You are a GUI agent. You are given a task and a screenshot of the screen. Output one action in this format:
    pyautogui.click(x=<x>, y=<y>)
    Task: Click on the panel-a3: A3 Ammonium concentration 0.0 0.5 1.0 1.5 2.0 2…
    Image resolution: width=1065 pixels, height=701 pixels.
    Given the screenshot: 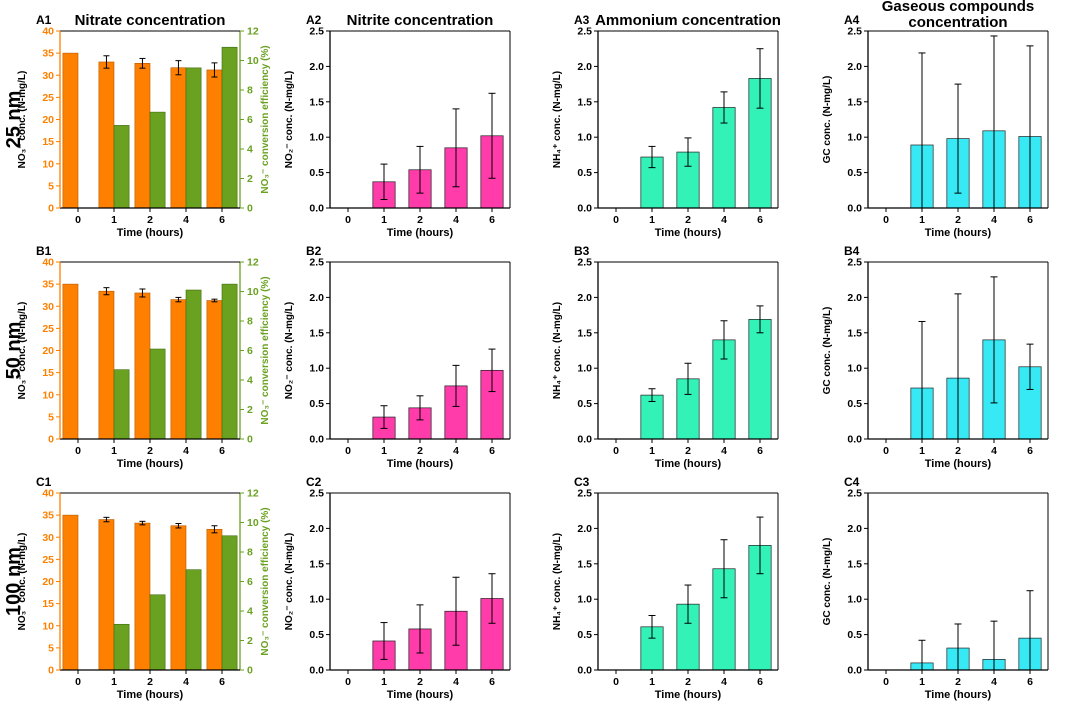 What is the action you would take?
    pyautogui.click(x=666, y=125)
    